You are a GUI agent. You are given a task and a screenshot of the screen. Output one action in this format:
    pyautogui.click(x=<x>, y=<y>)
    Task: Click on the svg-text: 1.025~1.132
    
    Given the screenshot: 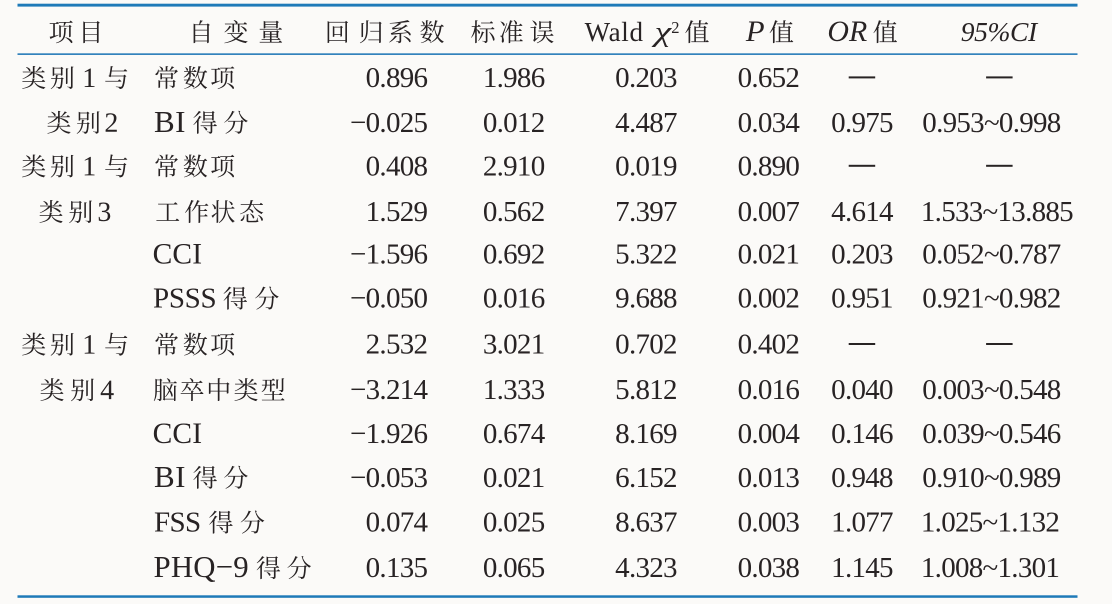 What is the action you would take?
    pyautogui.click(x=990, y=523)
    